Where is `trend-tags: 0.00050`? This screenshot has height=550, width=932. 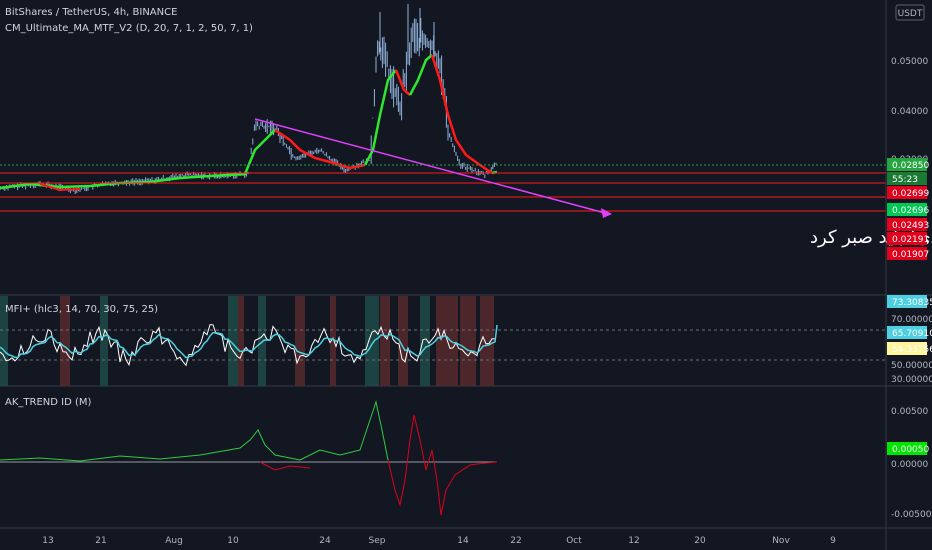 trend-tags: 0.00050 is located at coordinates (908, 448).